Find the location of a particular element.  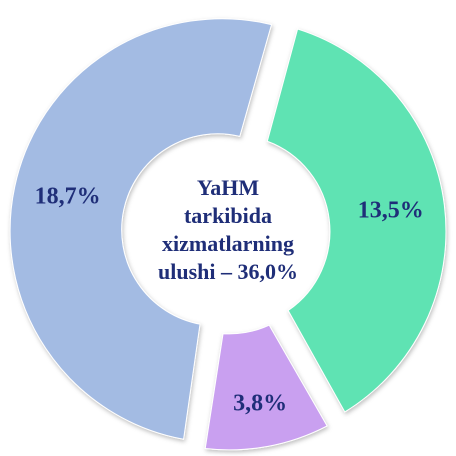

center-label: xizmatlarning is located at coordinates (228, 243).